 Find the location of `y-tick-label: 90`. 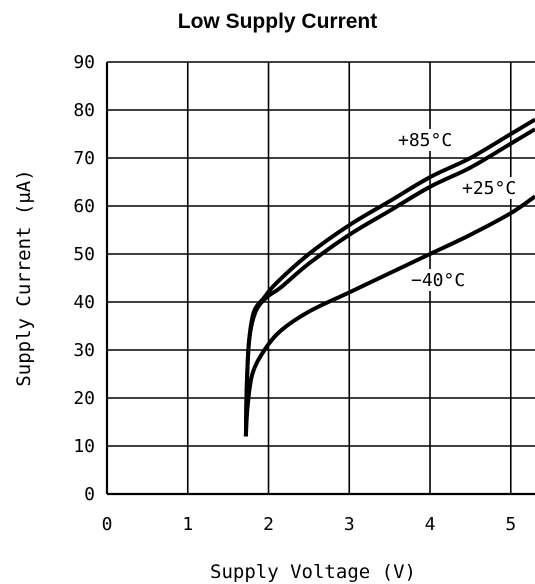

y-tick-label: 90 is located at coordinates (84, 62).